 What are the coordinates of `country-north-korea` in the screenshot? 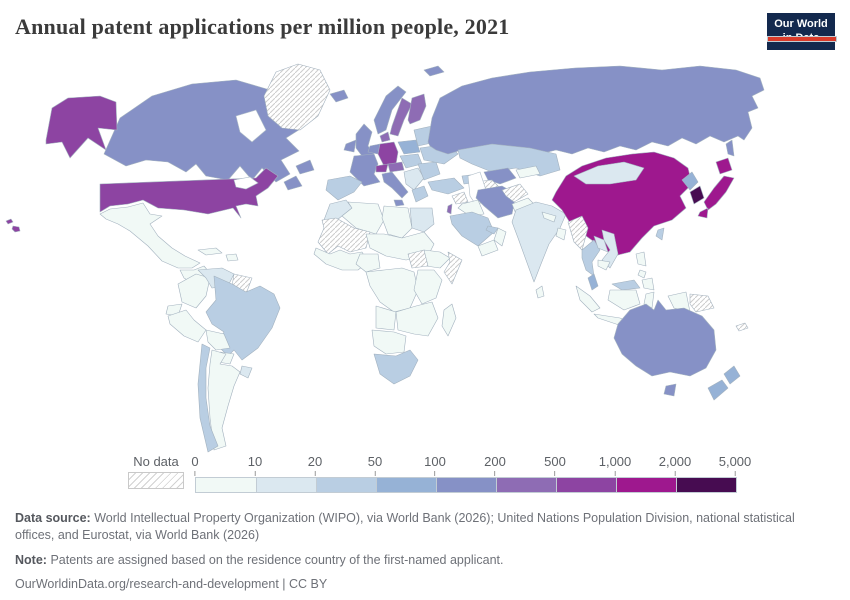 It's located at (690, 181).